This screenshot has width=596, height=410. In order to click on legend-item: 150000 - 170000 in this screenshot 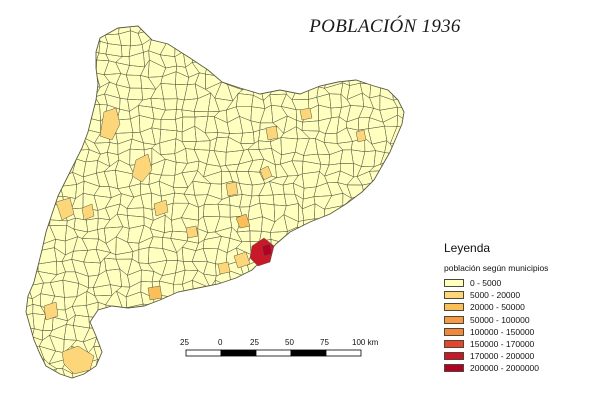, I will do `click(519, 344)`.